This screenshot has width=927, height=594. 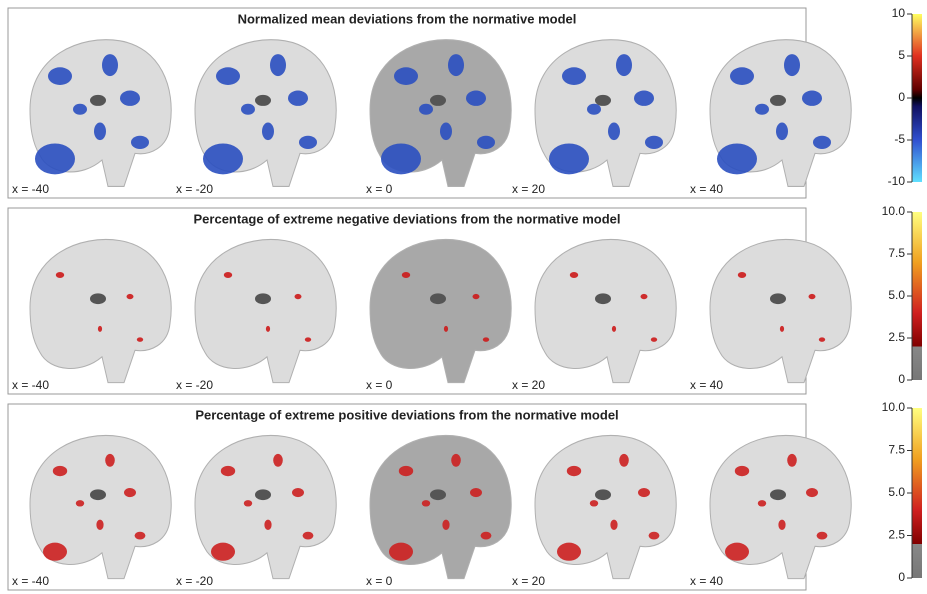 What do you see at coordinates (897, 181) in the screenshot?
I see `colorbar-tick-label: -10` at bounding box center [897, 181].